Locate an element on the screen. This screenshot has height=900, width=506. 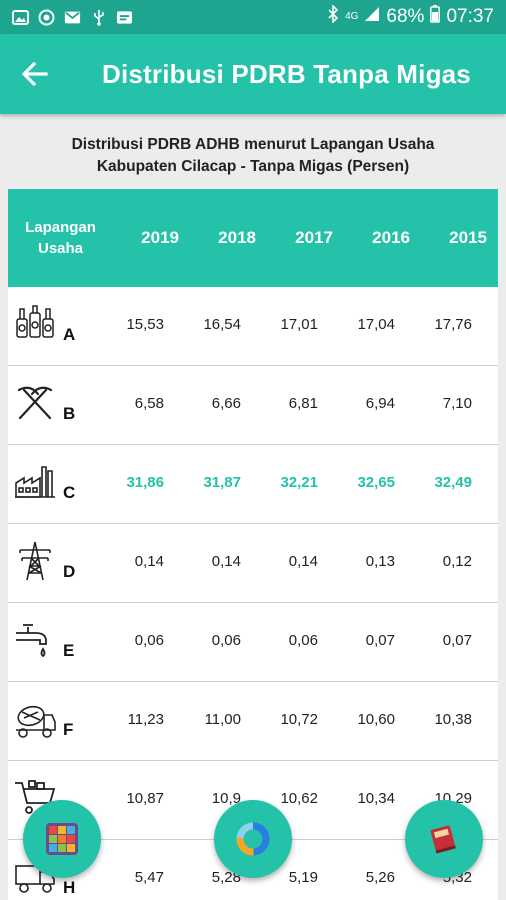
donut-chart-icon is located at coordinates (253, 839).